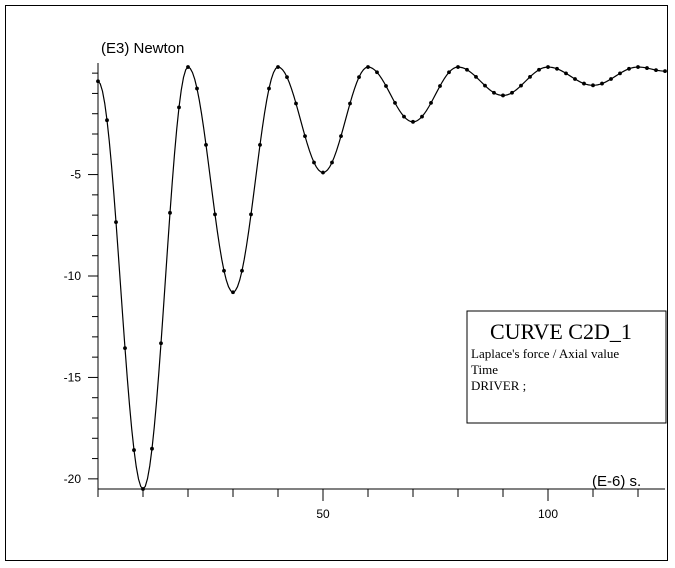 The height and width of the screenshot is (568, 675). Describe the element at coordinates (142, 48) in the screenshot. I see `y-axis-label: (E3) Newton` at that location.